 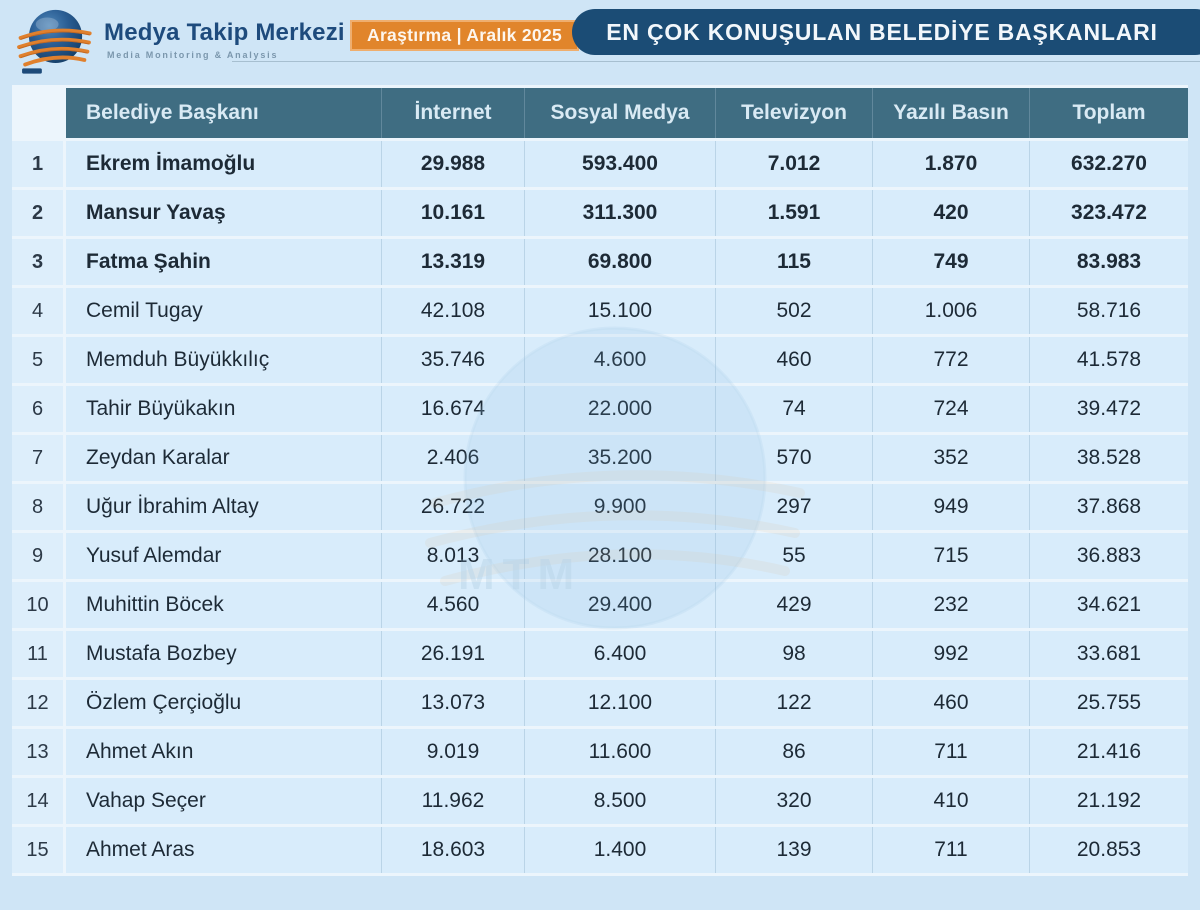 I want to click on toplam-cell: 39.472, so click(x=1109, y=409).